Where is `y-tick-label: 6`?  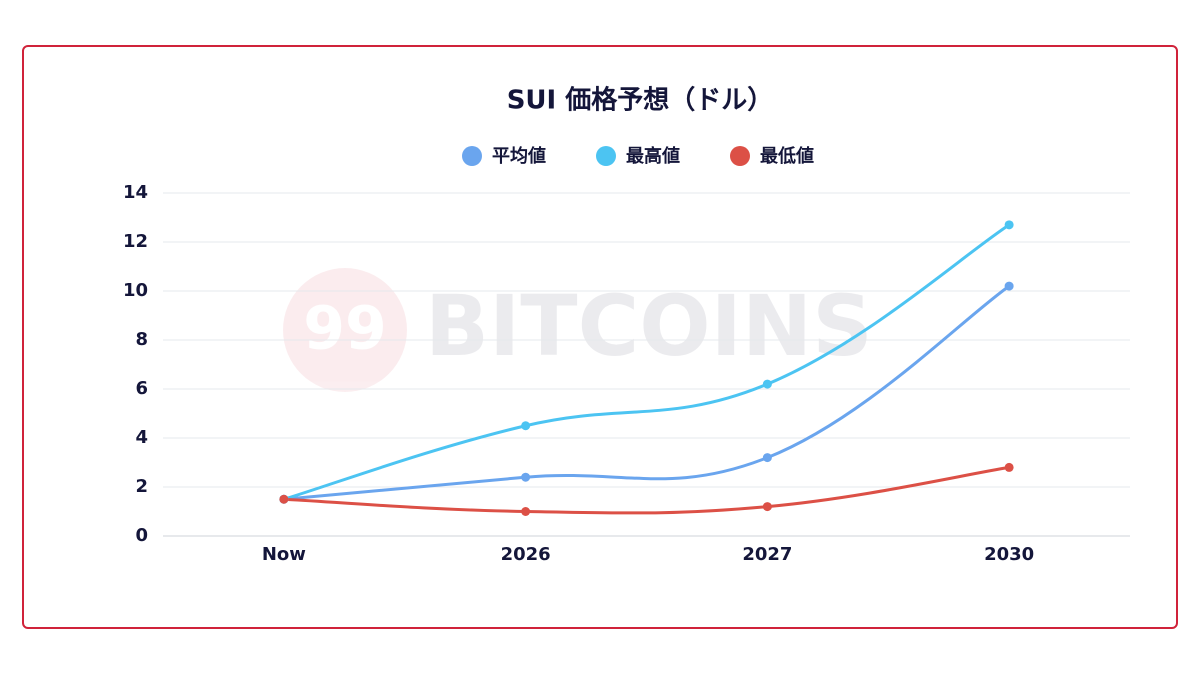
y-tick-label: 6 is located at coordinates (141, 388).